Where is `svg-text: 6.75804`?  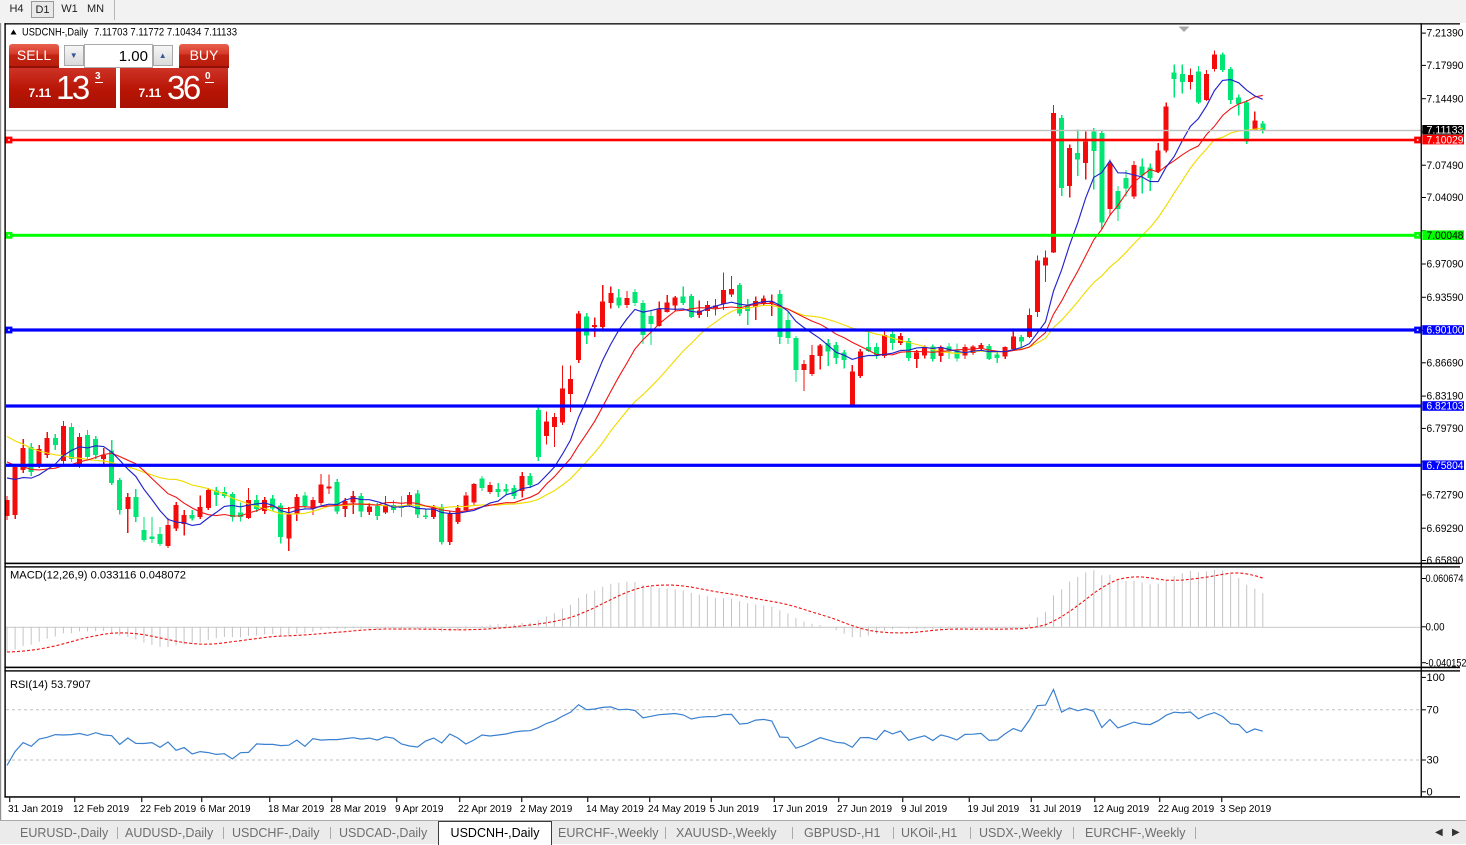
svg-text: 6.75804 is located at coordinates (1445, 466).